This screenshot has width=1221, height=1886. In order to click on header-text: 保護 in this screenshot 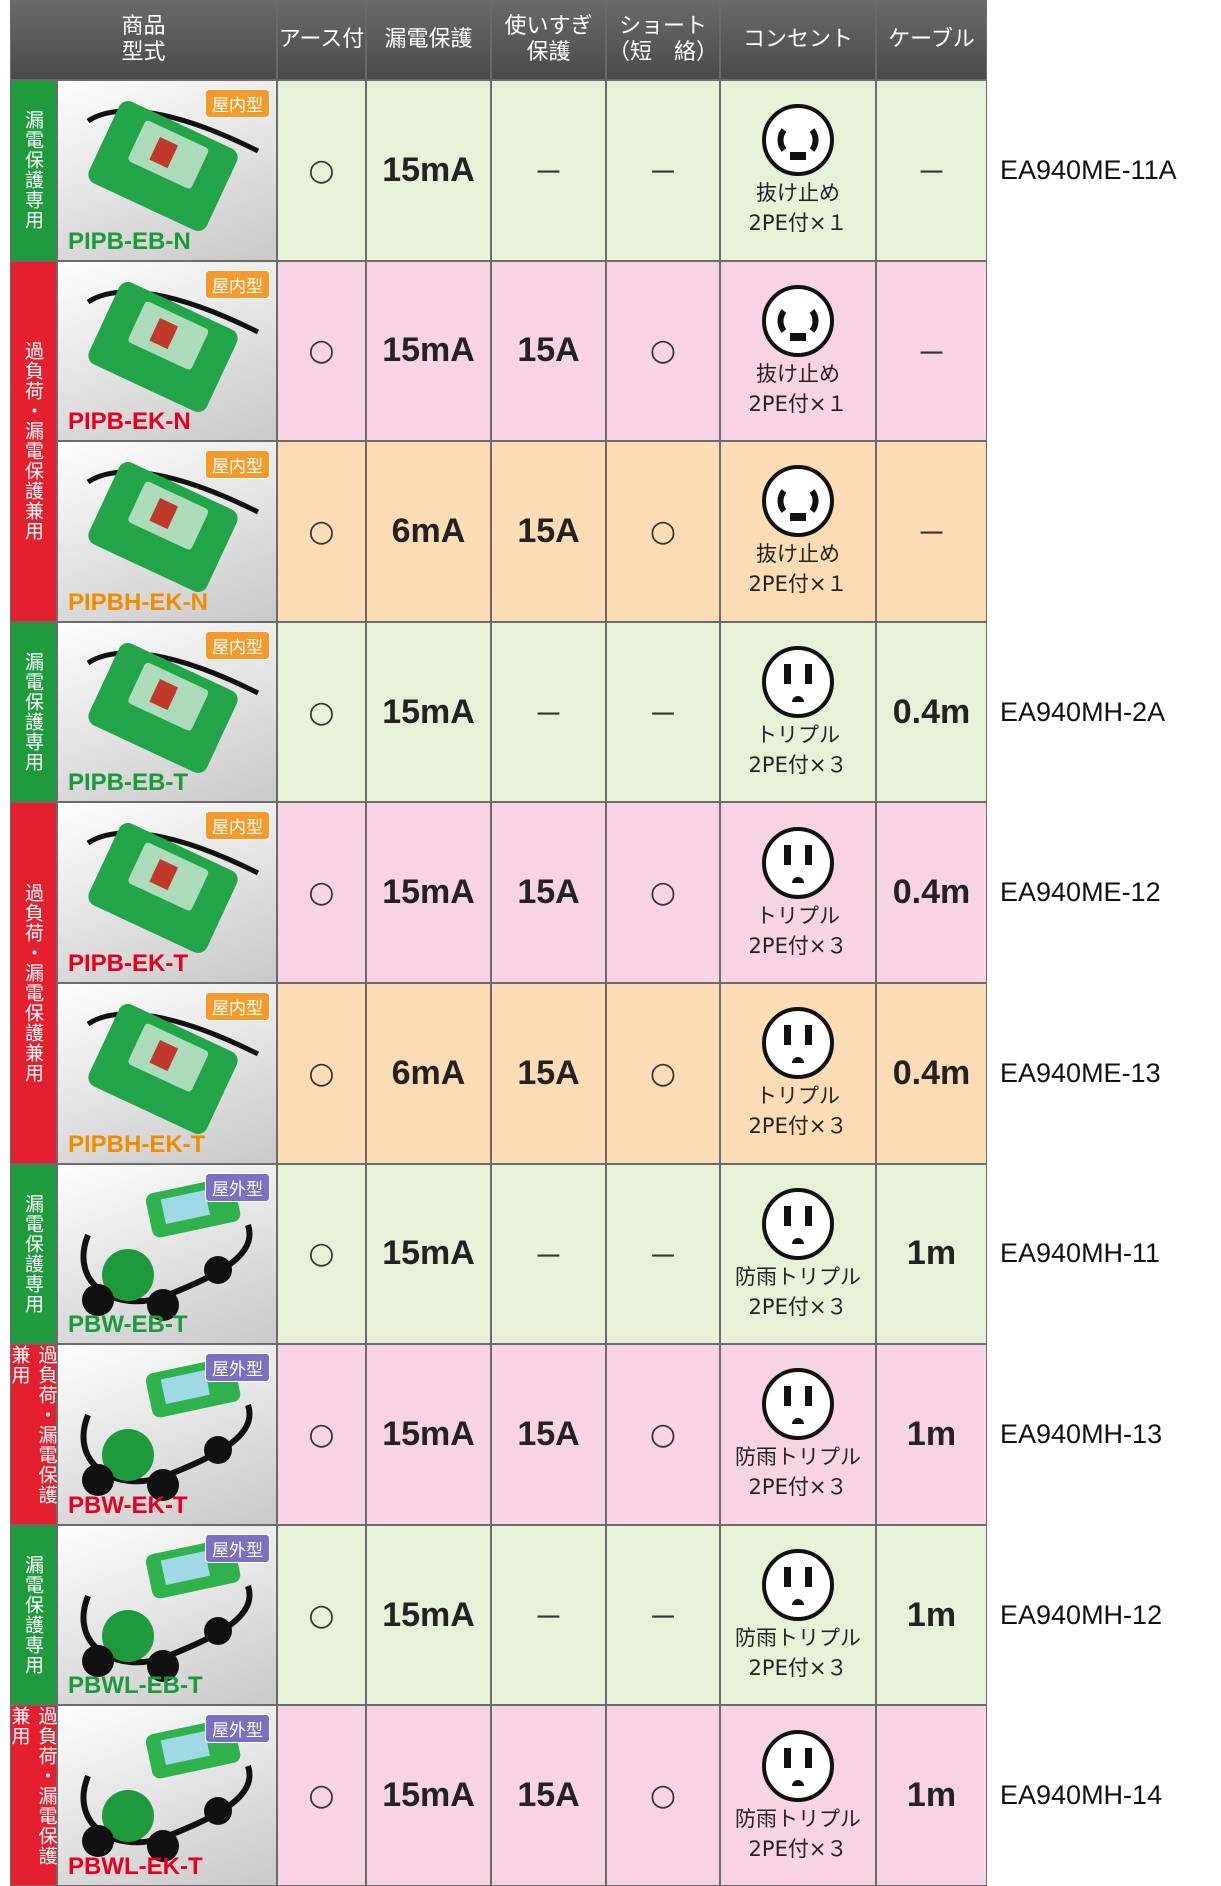, I will do `click(548, 52)`.